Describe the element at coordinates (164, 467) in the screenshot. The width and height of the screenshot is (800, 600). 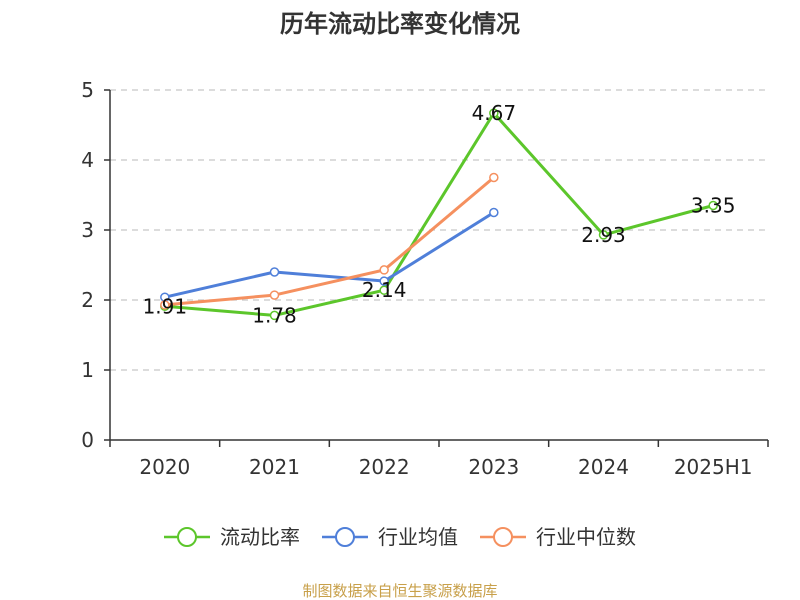
I see `x-tick-label: 2020` at that location.